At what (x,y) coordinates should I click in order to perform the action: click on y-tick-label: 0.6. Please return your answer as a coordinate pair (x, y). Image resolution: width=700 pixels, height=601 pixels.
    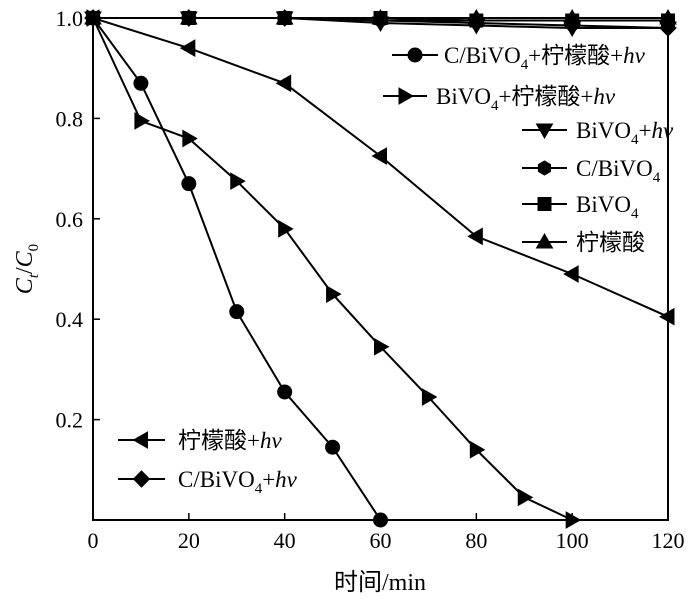
    Looking at the image, I should click on (70, 219).